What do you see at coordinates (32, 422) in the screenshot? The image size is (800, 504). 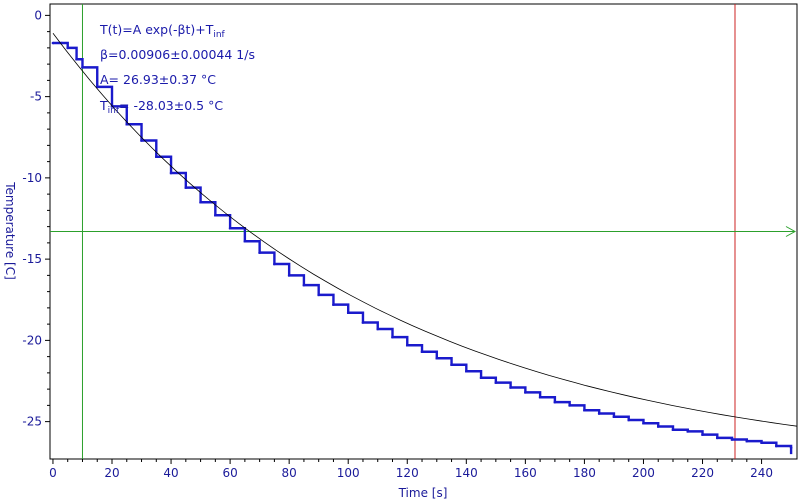 I see `y-tick-label: -25` at bounding box center [32, 422].